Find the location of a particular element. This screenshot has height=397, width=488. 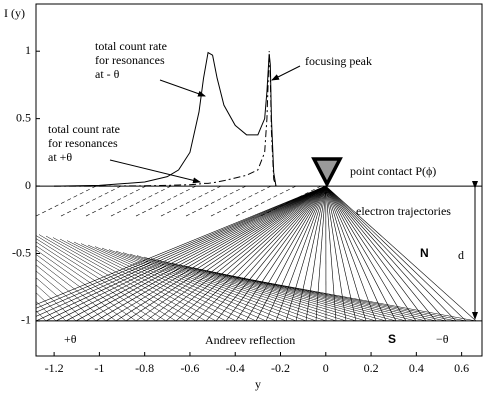

x-tick-label: -0.8 is located at coordinates (144, 368).